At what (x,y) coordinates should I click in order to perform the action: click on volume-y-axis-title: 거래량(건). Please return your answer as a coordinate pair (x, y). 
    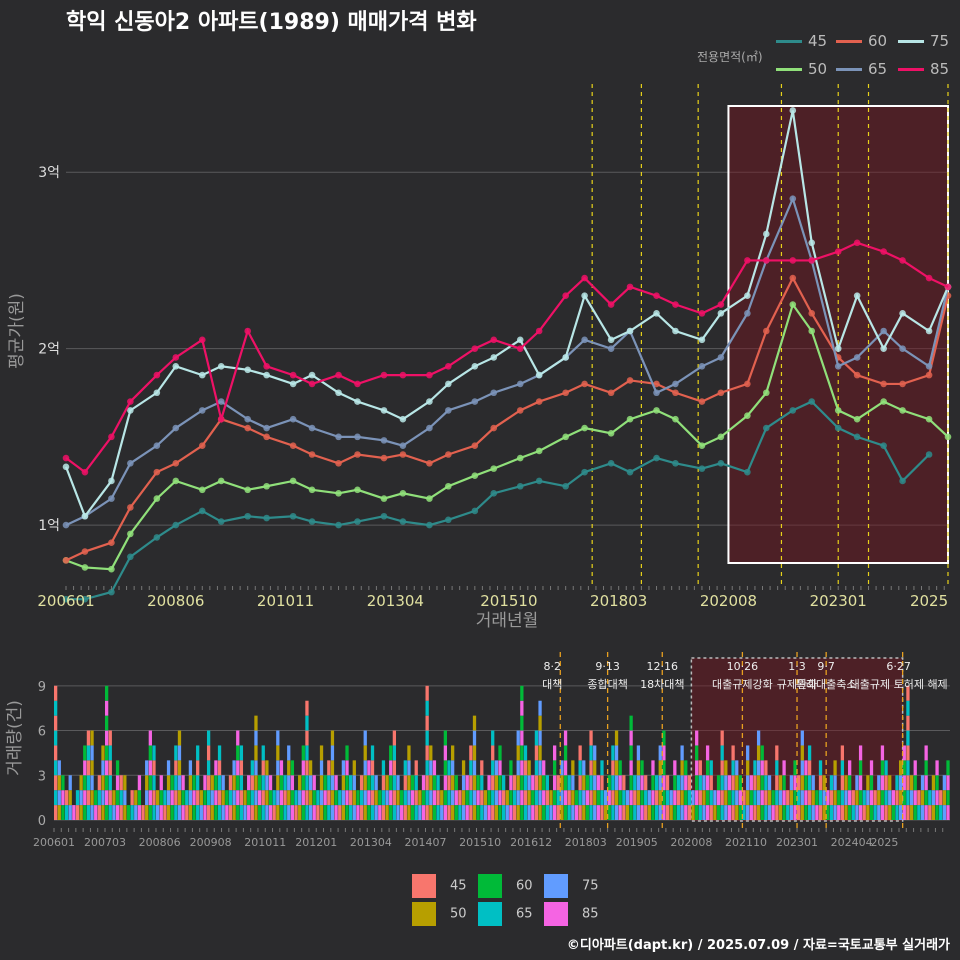
    Looking at the image, I should click on (15, 738).